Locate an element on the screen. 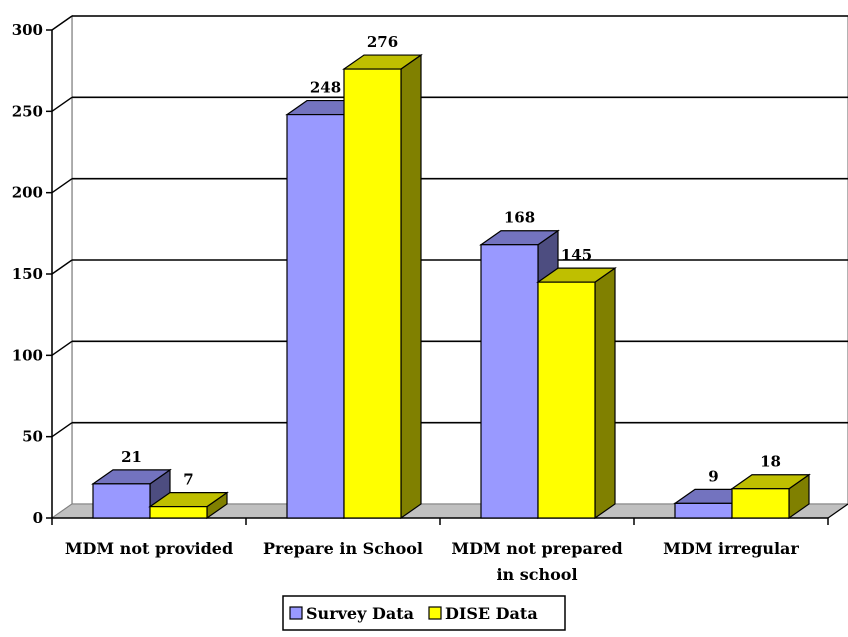 The height and width of the screenshot is (637, 848). x-tick-label: MDM not provided is located at coordinates (149, 548).